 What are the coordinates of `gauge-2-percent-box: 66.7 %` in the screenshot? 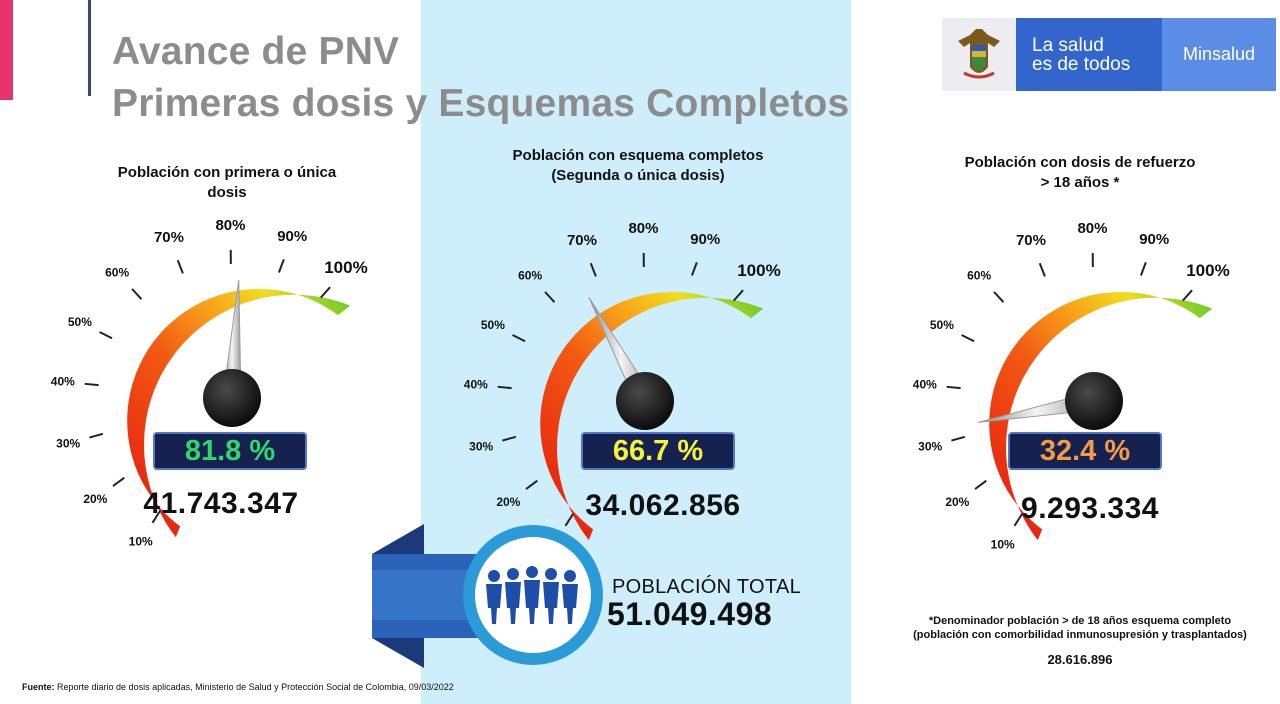 It's located at (658, 451).